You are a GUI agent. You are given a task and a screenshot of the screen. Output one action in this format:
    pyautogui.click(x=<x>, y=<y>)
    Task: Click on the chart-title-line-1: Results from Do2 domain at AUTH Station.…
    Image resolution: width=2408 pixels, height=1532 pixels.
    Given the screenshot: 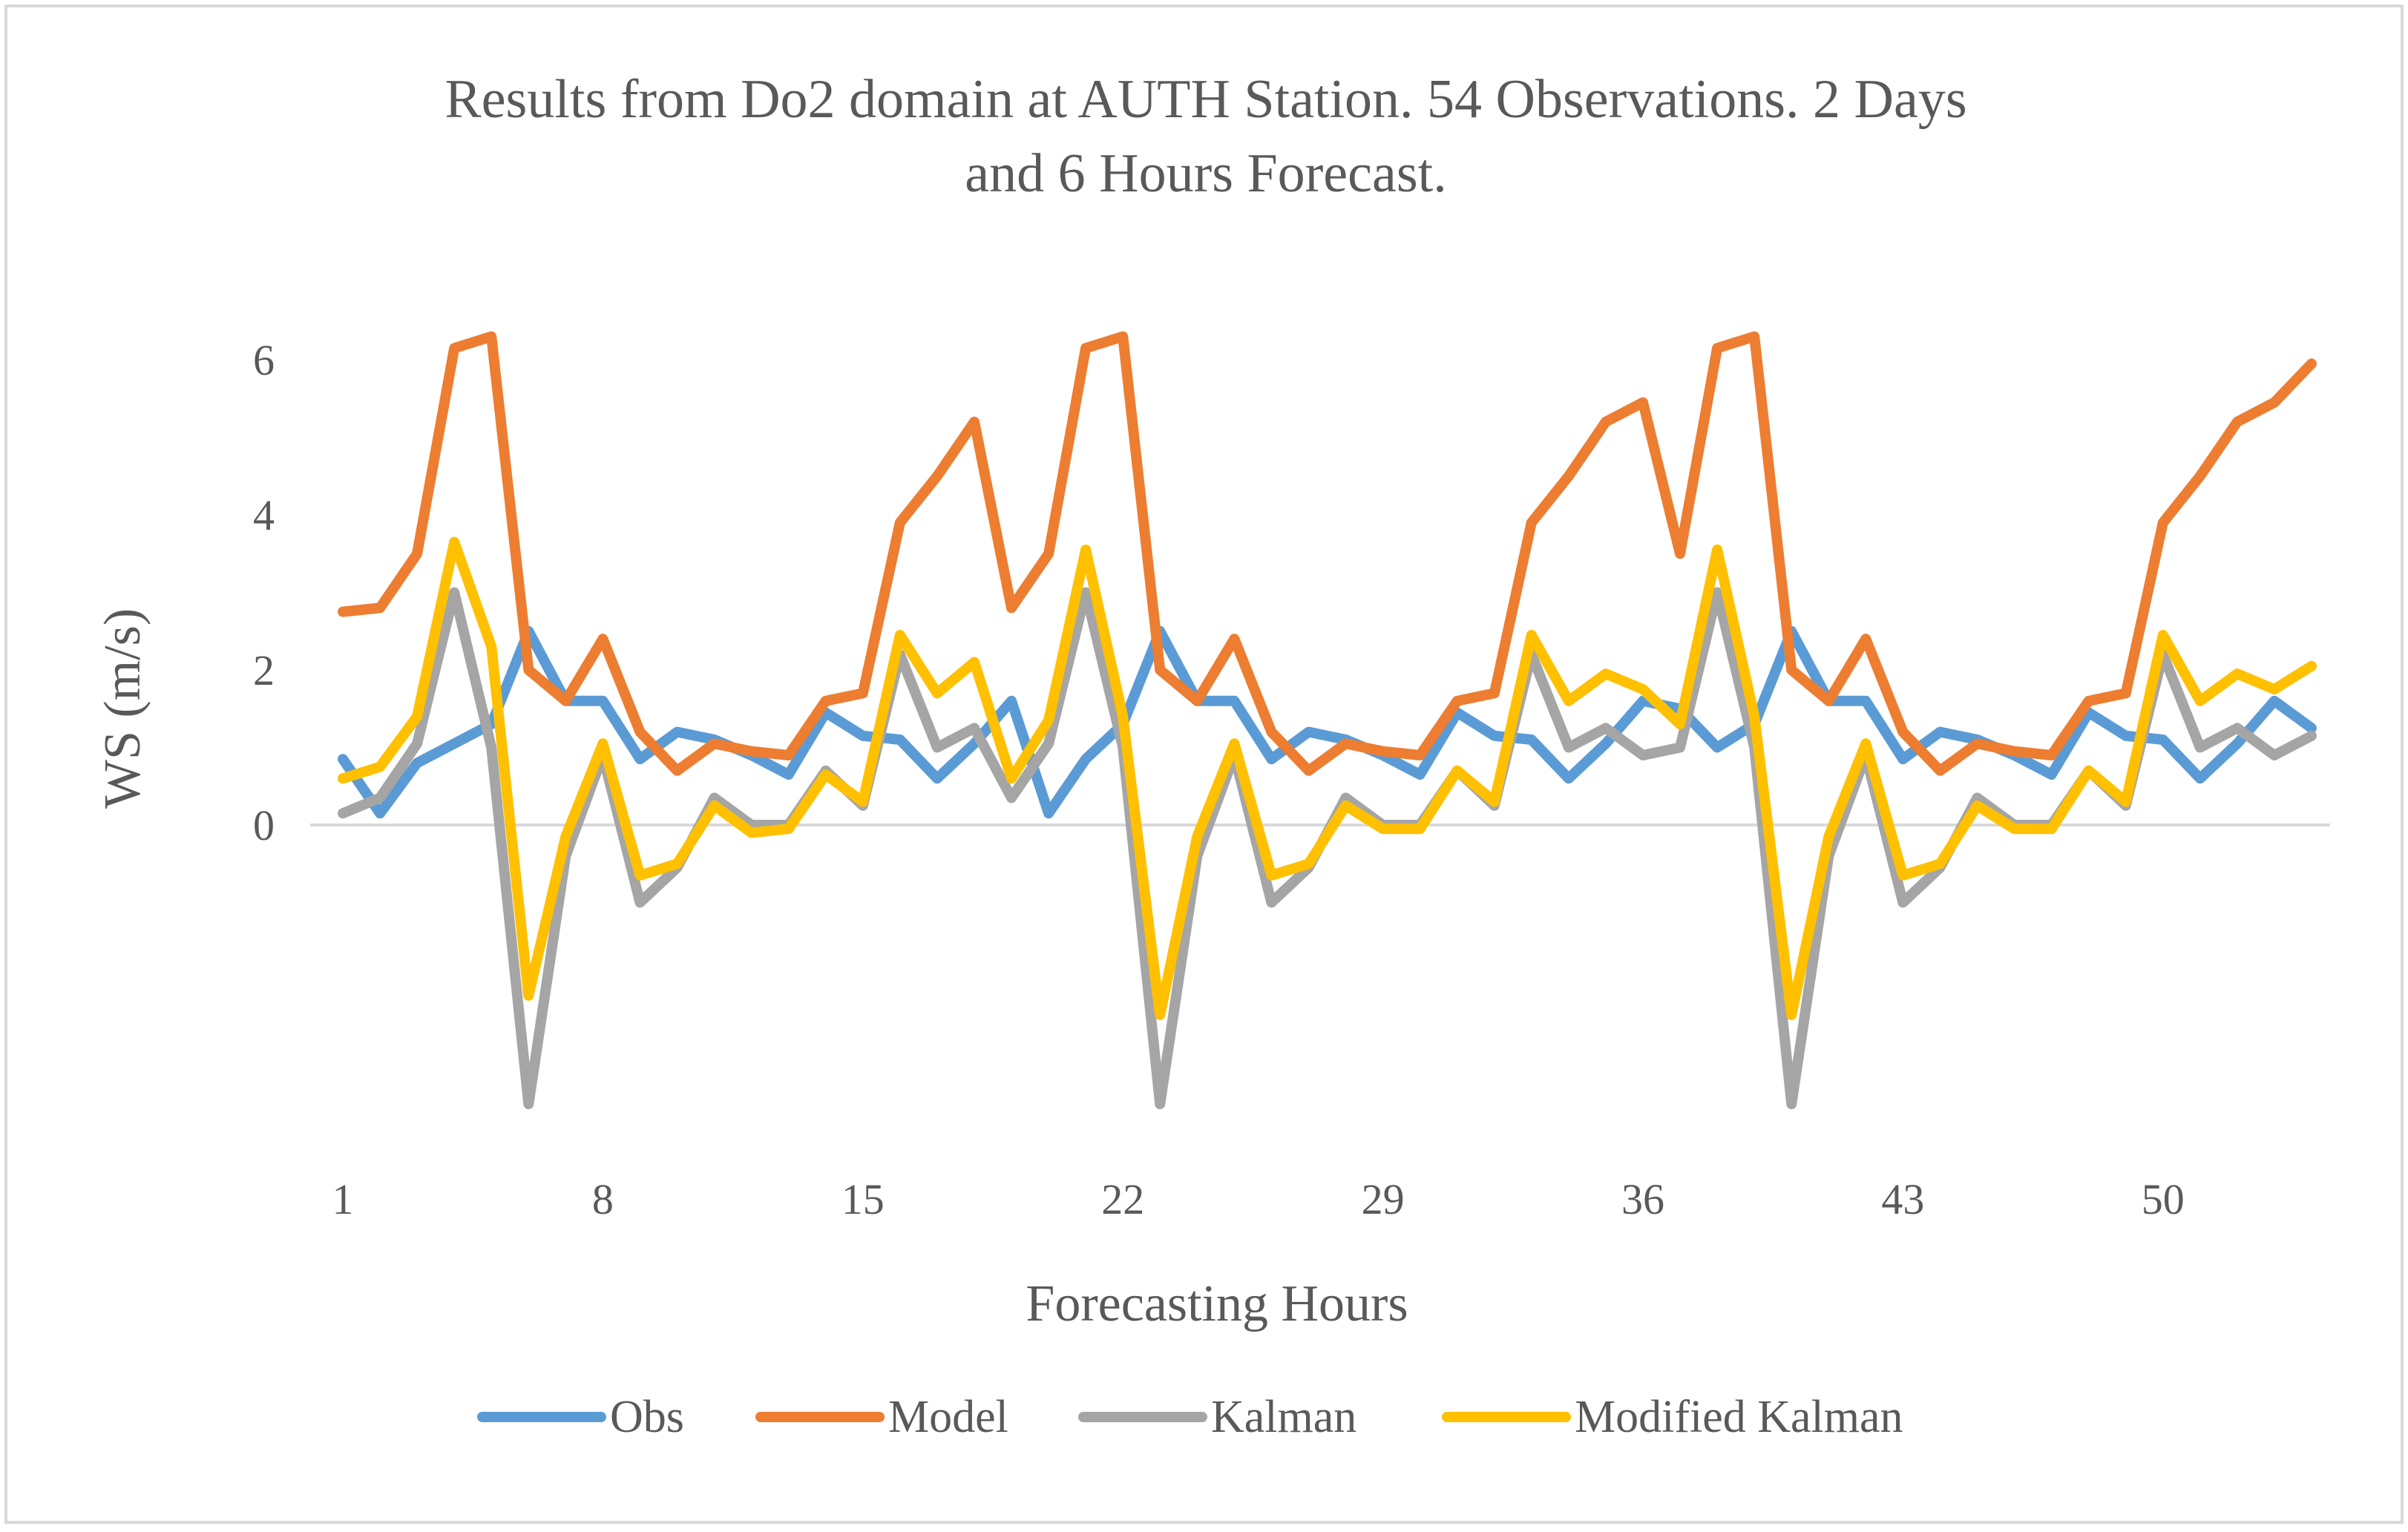 What is the action you would take?
    pyautogui.click(x=1205, y=99)
    